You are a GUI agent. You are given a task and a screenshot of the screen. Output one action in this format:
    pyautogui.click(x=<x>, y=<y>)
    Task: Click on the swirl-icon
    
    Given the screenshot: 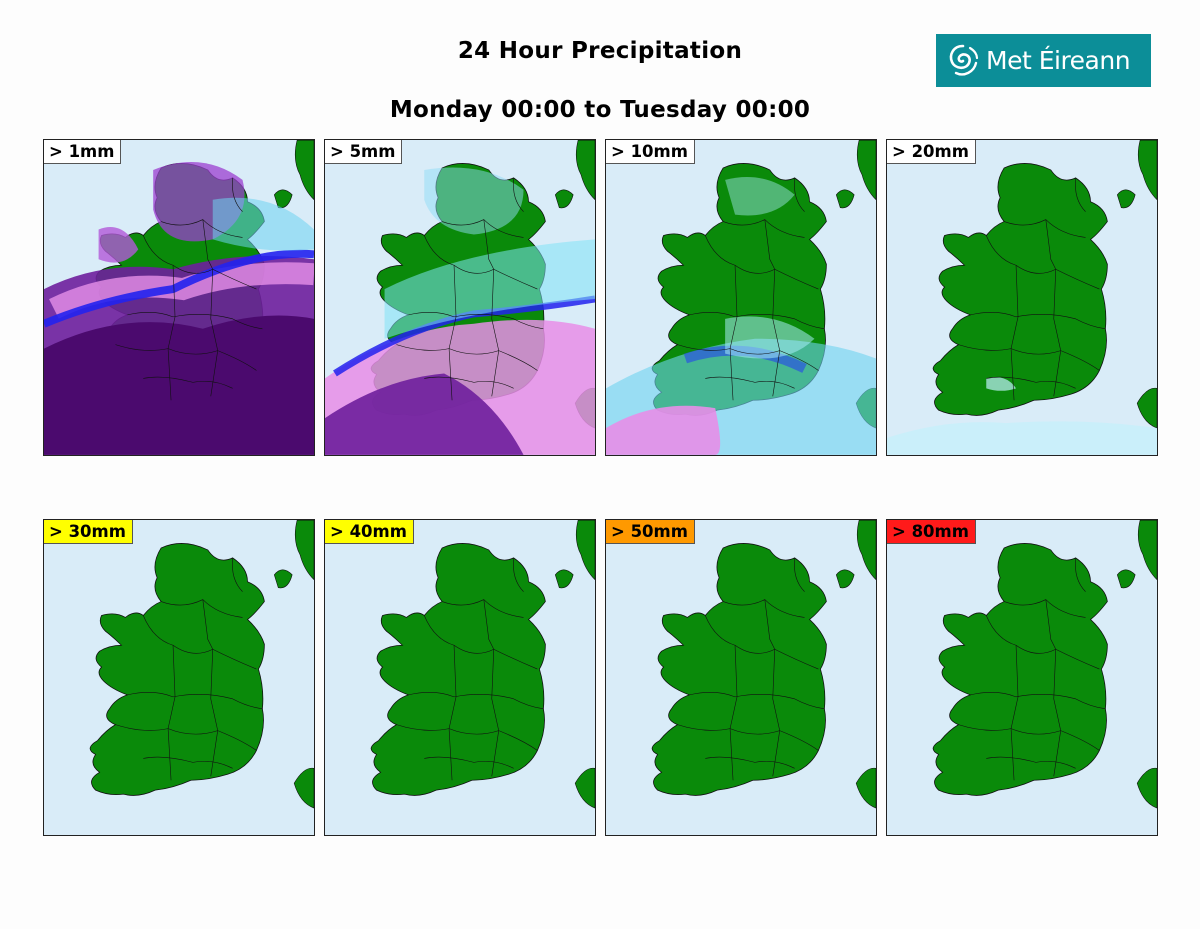 What is the action you would take?
    pyautogui.click(x=964, y=60)
    